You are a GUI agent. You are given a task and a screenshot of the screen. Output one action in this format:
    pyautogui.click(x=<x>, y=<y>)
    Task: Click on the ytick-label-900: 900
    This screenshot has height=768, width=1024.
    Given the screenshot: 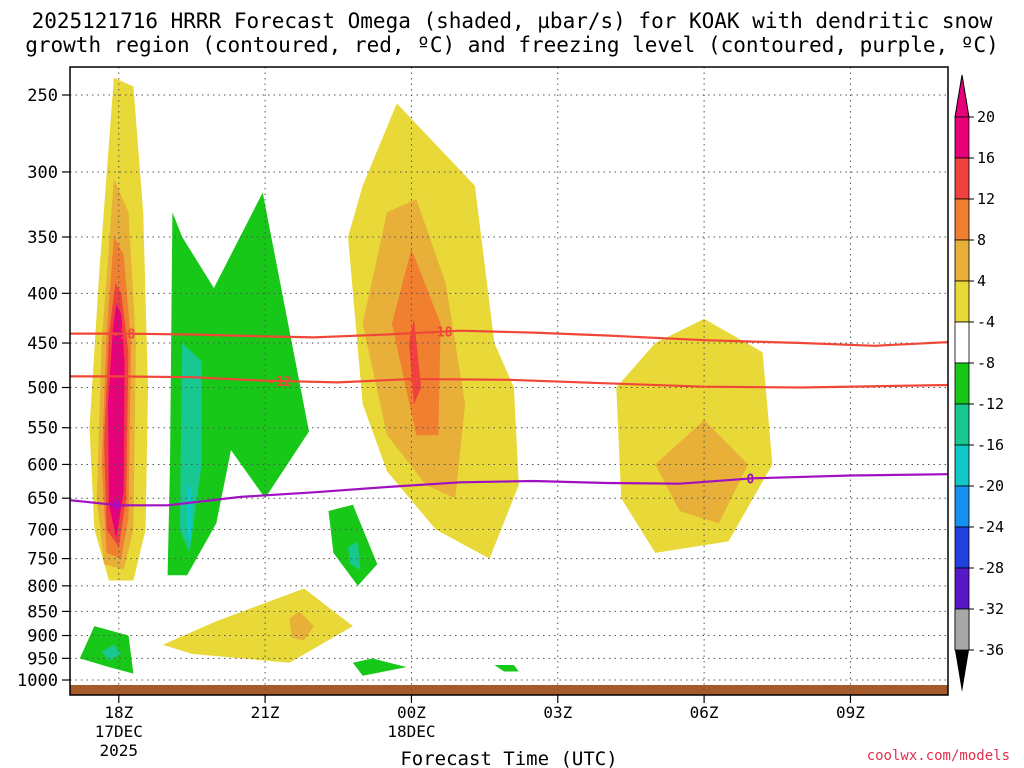 What is the action you would take?
    pyautogui.click(x=42, y=637)
    